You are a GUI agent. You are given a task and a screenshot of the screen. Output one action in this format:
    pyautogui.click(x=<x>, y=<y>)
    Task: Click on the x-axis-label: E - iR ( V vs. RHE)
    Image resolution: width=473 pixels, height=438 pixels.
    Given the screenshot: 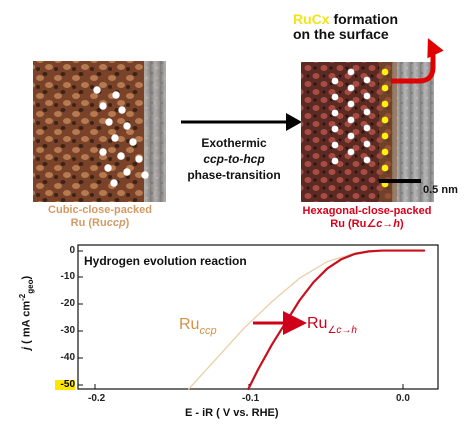 What is the action you would take?
    pyautogui.click(x=232, y=413)
    